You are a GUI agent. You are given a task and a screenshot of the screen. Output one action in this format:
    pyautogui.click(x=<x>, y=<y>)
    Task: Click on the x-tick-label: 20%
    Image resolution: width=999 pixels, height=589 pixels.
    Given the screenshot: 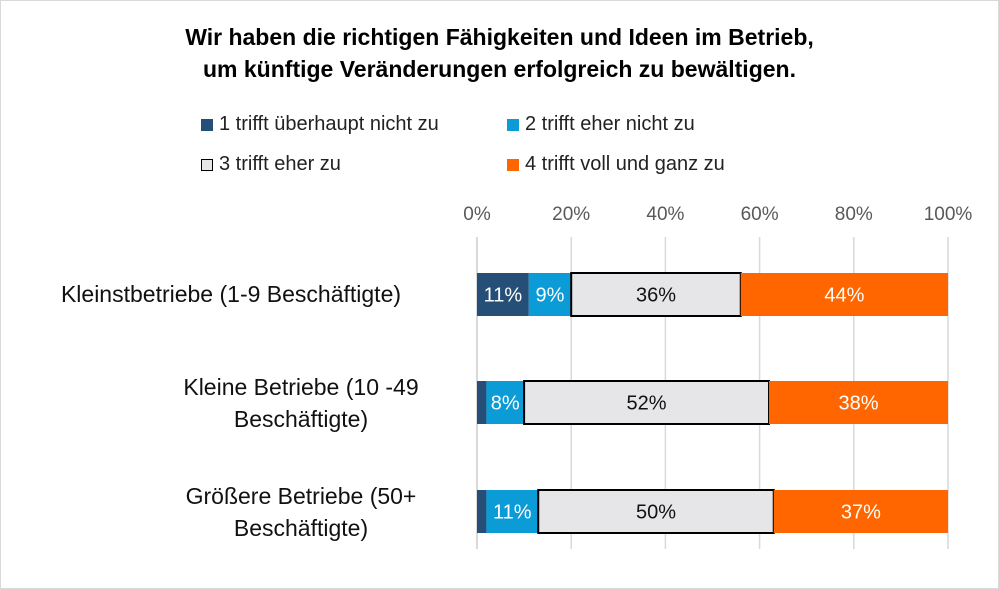 What is the action you would take?
    pyautogui.click(x=571, y=214)
    